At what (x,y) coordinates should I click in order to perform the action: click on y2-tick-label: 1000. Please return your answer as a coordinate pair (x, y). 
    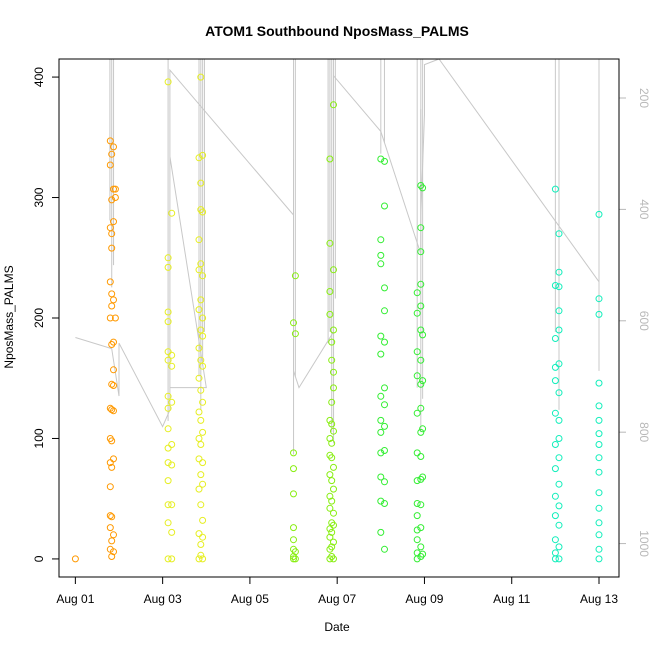
    Looking at the image, I should click on (643, 543).